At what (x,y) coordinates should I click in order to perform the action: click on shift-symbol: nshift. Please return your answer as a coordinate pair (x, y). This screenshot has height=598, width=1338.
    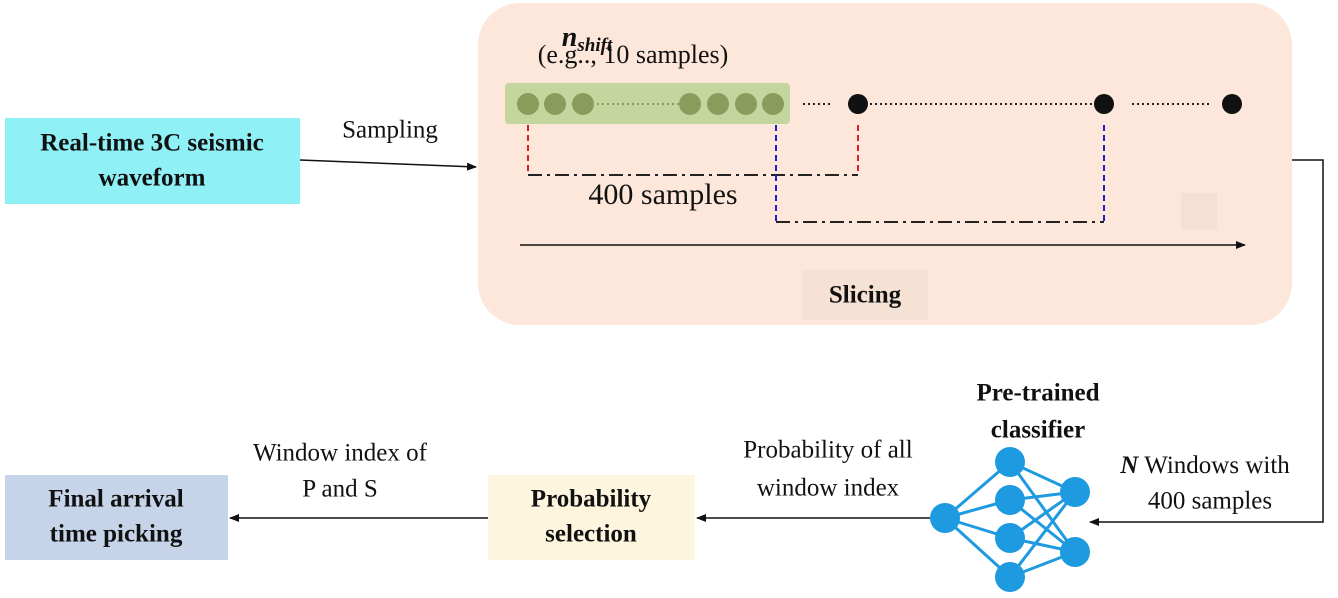
    Looking at the image, I should click on (587, 39).